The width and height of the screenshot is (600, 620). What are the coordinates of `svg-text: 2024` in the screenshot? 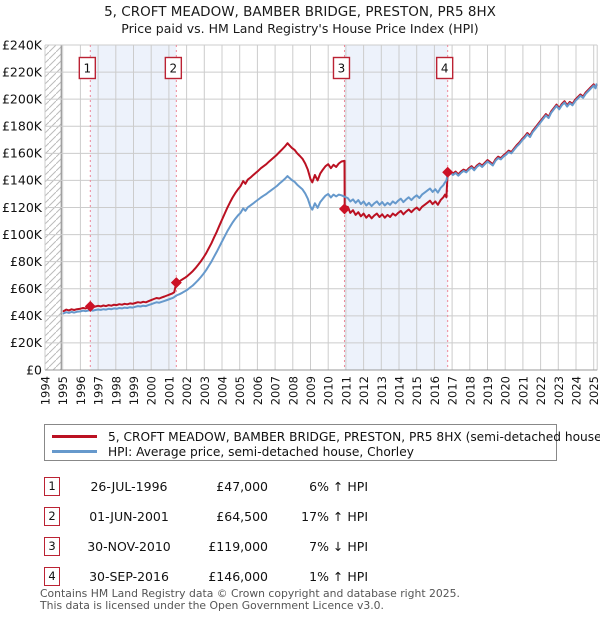 It's located at (577, 390).